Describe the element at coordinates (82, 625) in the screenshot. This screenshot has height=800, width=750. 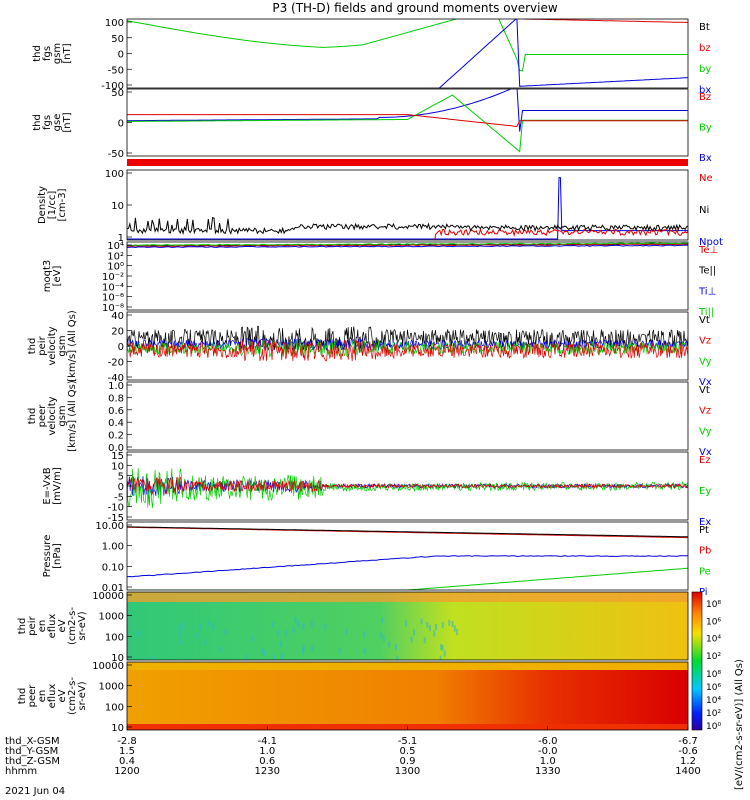
I see `y-label-line: sr-eV)` at that location.